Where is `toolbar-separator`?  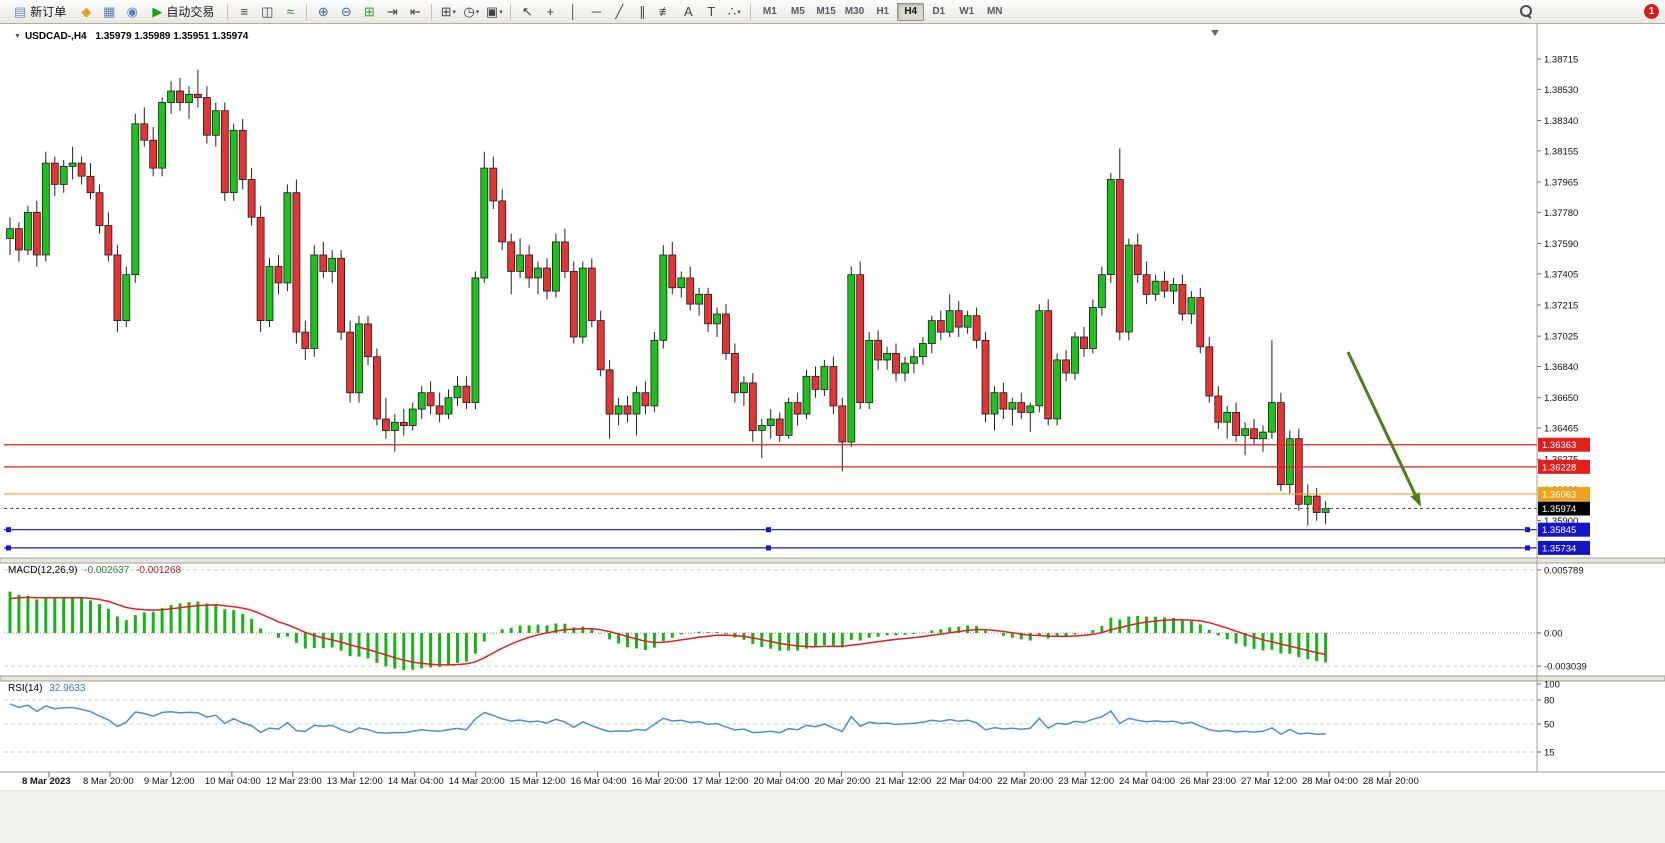 toolbar-separator is located at coordinates (751, 11).